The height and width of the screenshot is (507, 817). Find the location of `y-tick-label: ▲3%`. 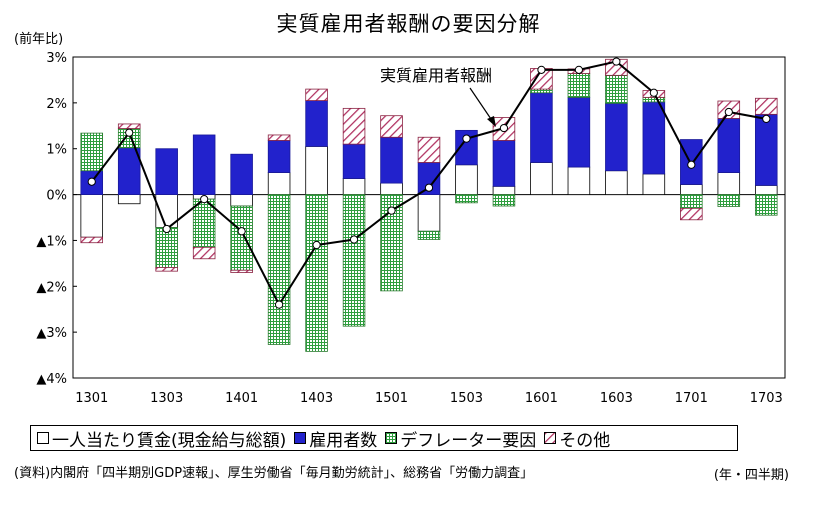

y-tick-label: ▲3% is located at coordinates (51, 333).